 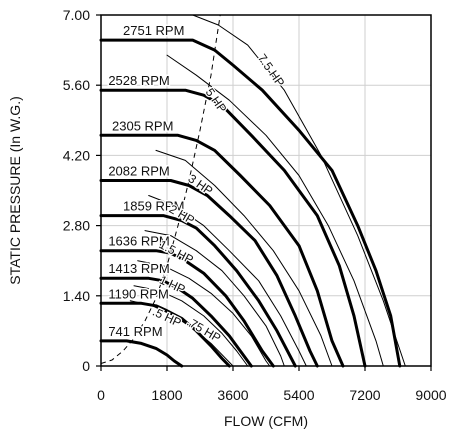 What do you see at coordinates (364, 395) in the screenshot?
I see `x-tick-label: 7200` at bounding box center [364, 395].